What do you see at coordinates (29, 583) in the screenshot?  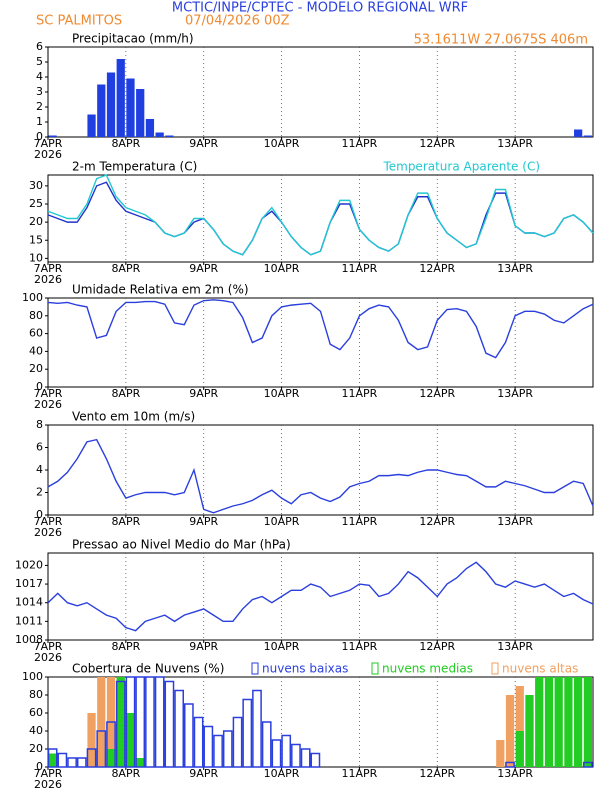 I see `y-tick-label: 1017` at bounding box center [29, 583].